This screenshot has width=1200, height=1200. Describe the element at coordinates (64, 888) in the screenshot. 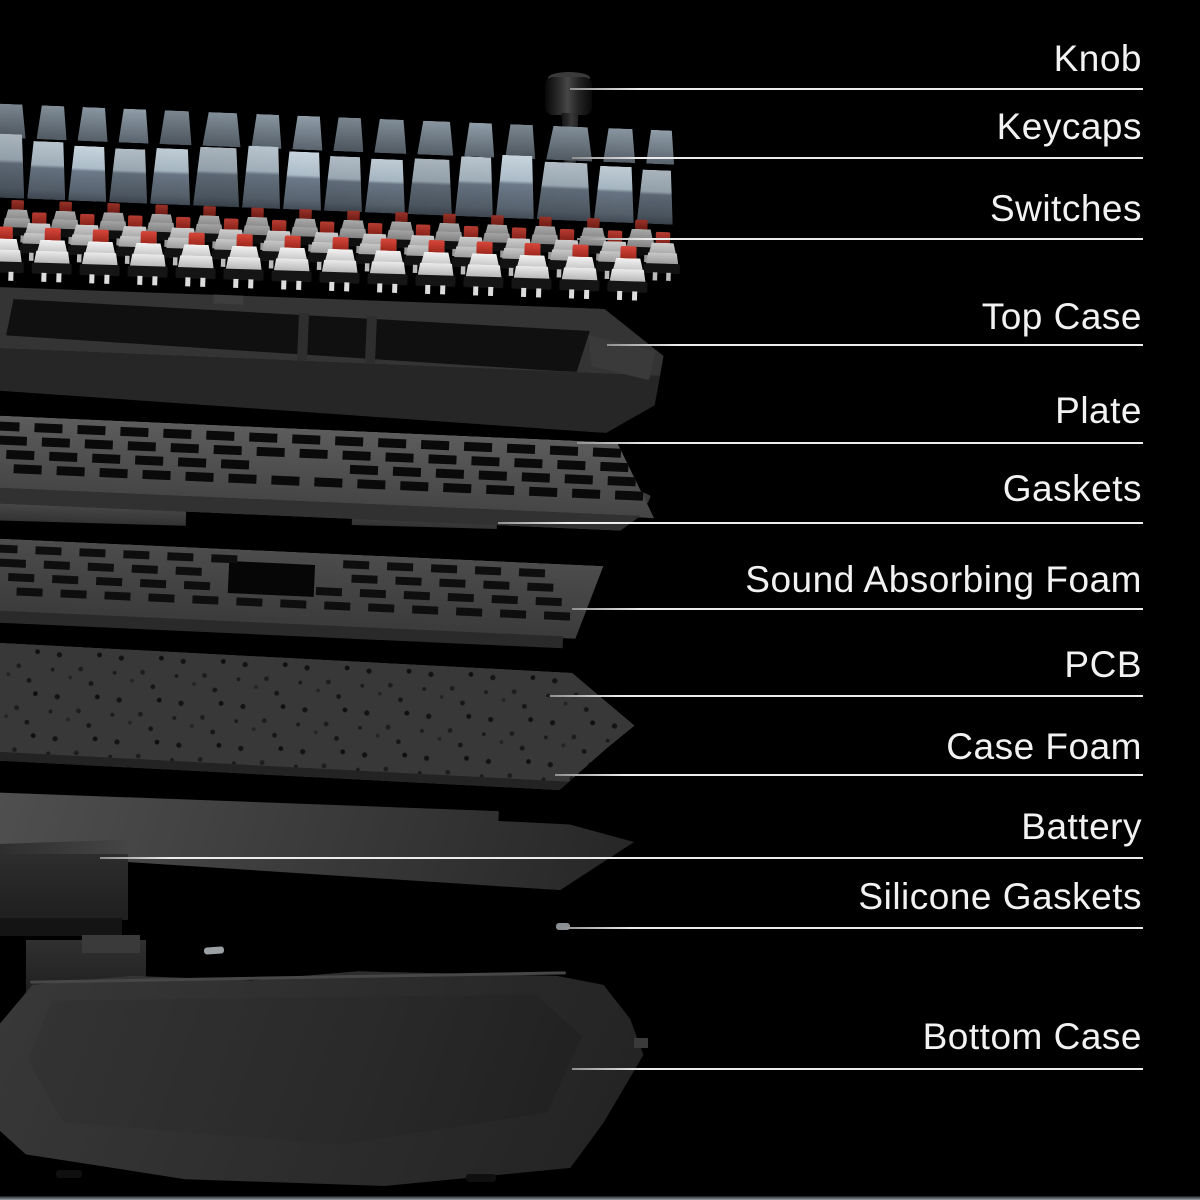

I see `battery-layer` at that location.